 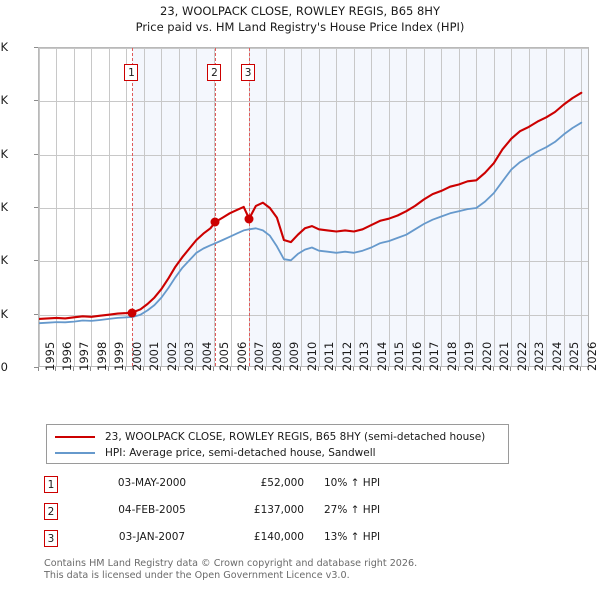 I want to click on transaction-date: 03-JAN-2007, so click(x=152, y=537).